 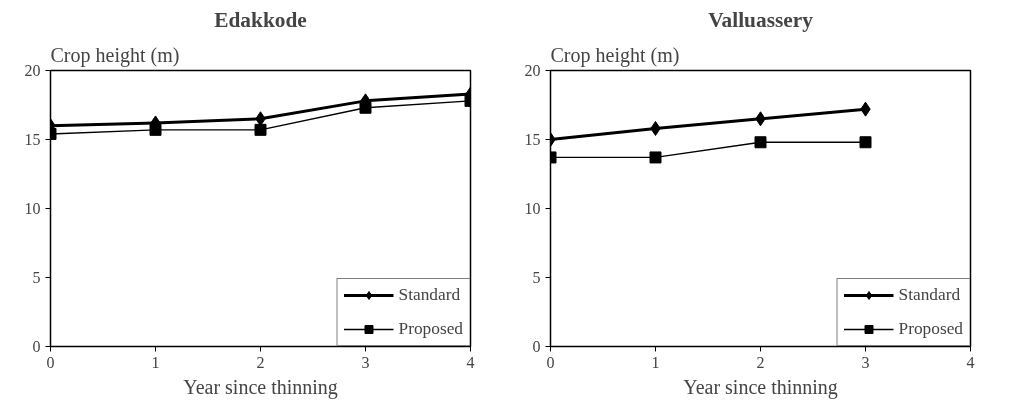 I want to click on chart-title: Valluassery, so click(x=761, y=19).